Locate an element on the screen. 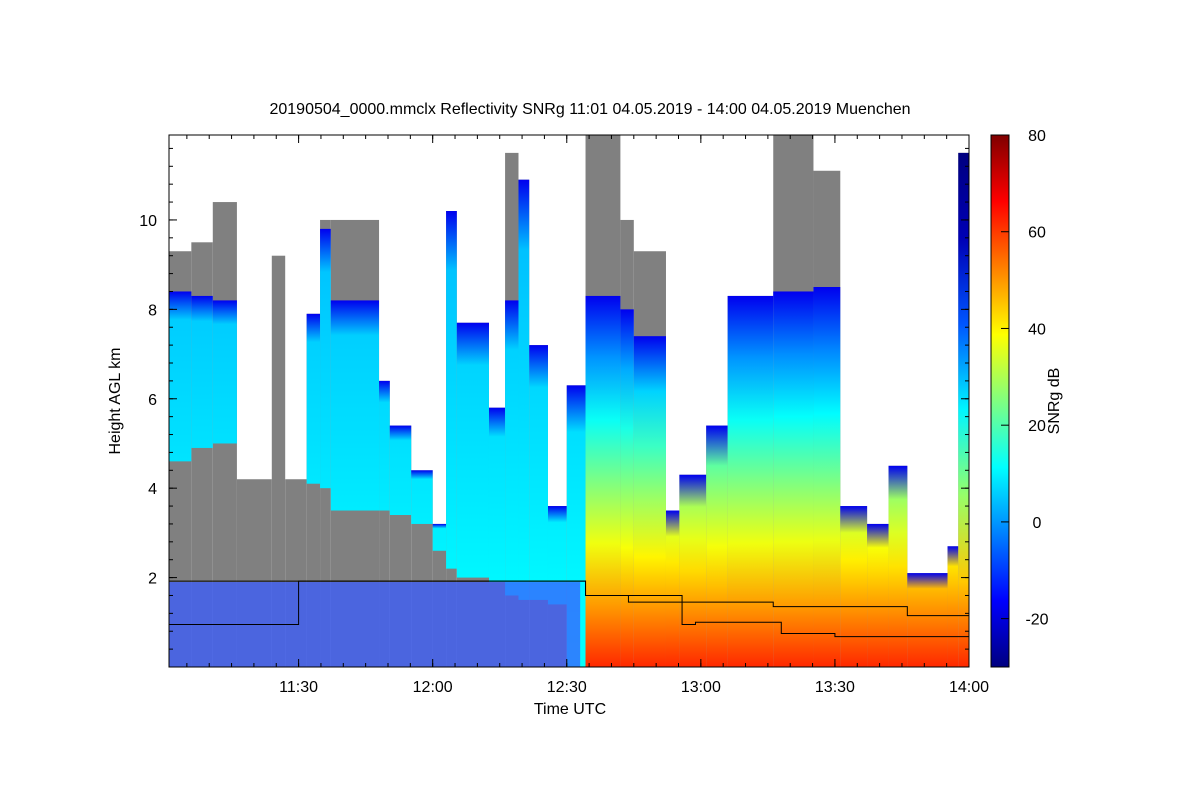 The height and width of the screenshot is (805, 1200). colorbar is located at coordinates (1000, 401).